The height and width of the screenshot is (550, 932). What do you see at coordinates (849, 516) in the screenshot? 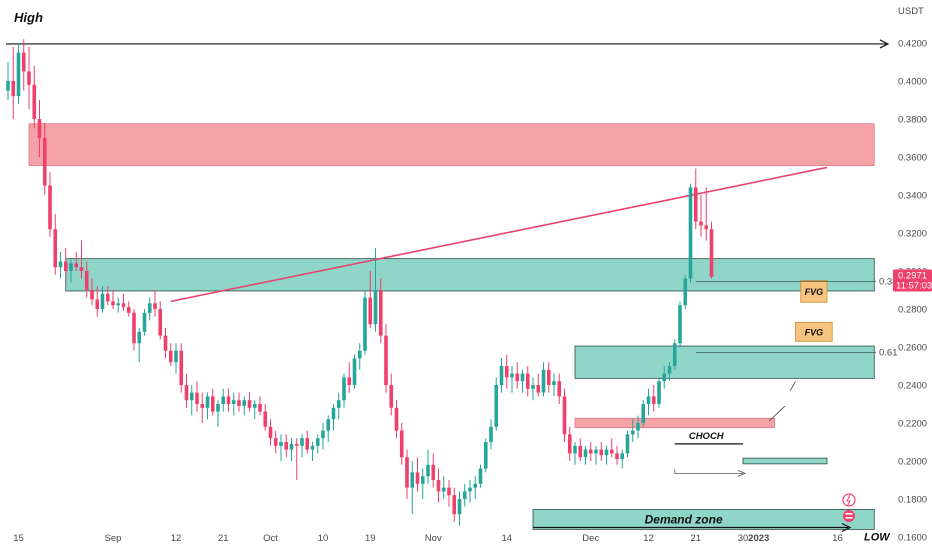
I see `event-flag-icon` at bounding box center [849, 516].